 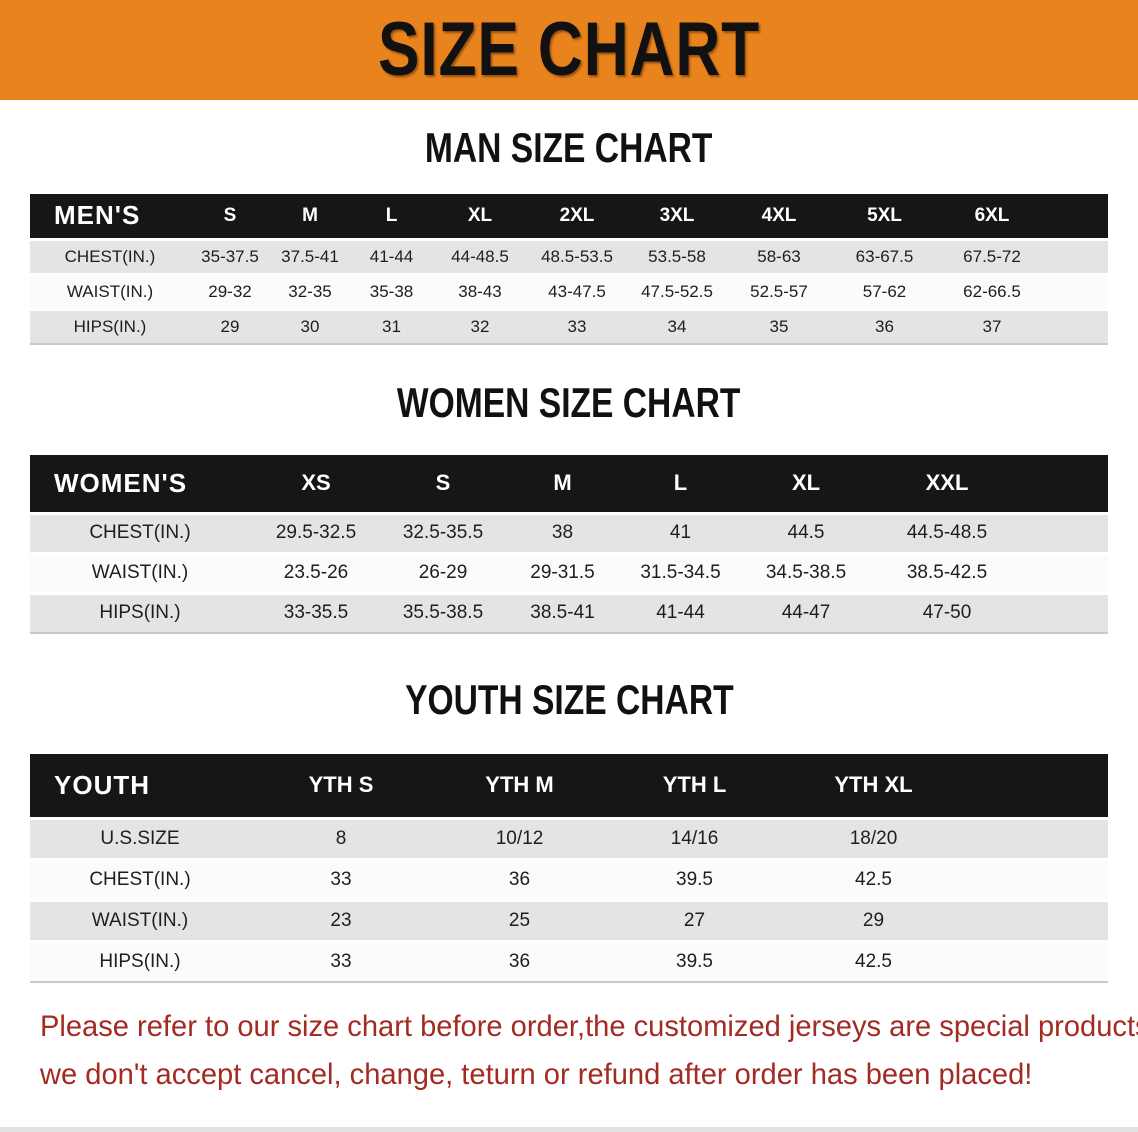 I want to click on size-cell: 44.5-48.5, so click(x=947, y=532).